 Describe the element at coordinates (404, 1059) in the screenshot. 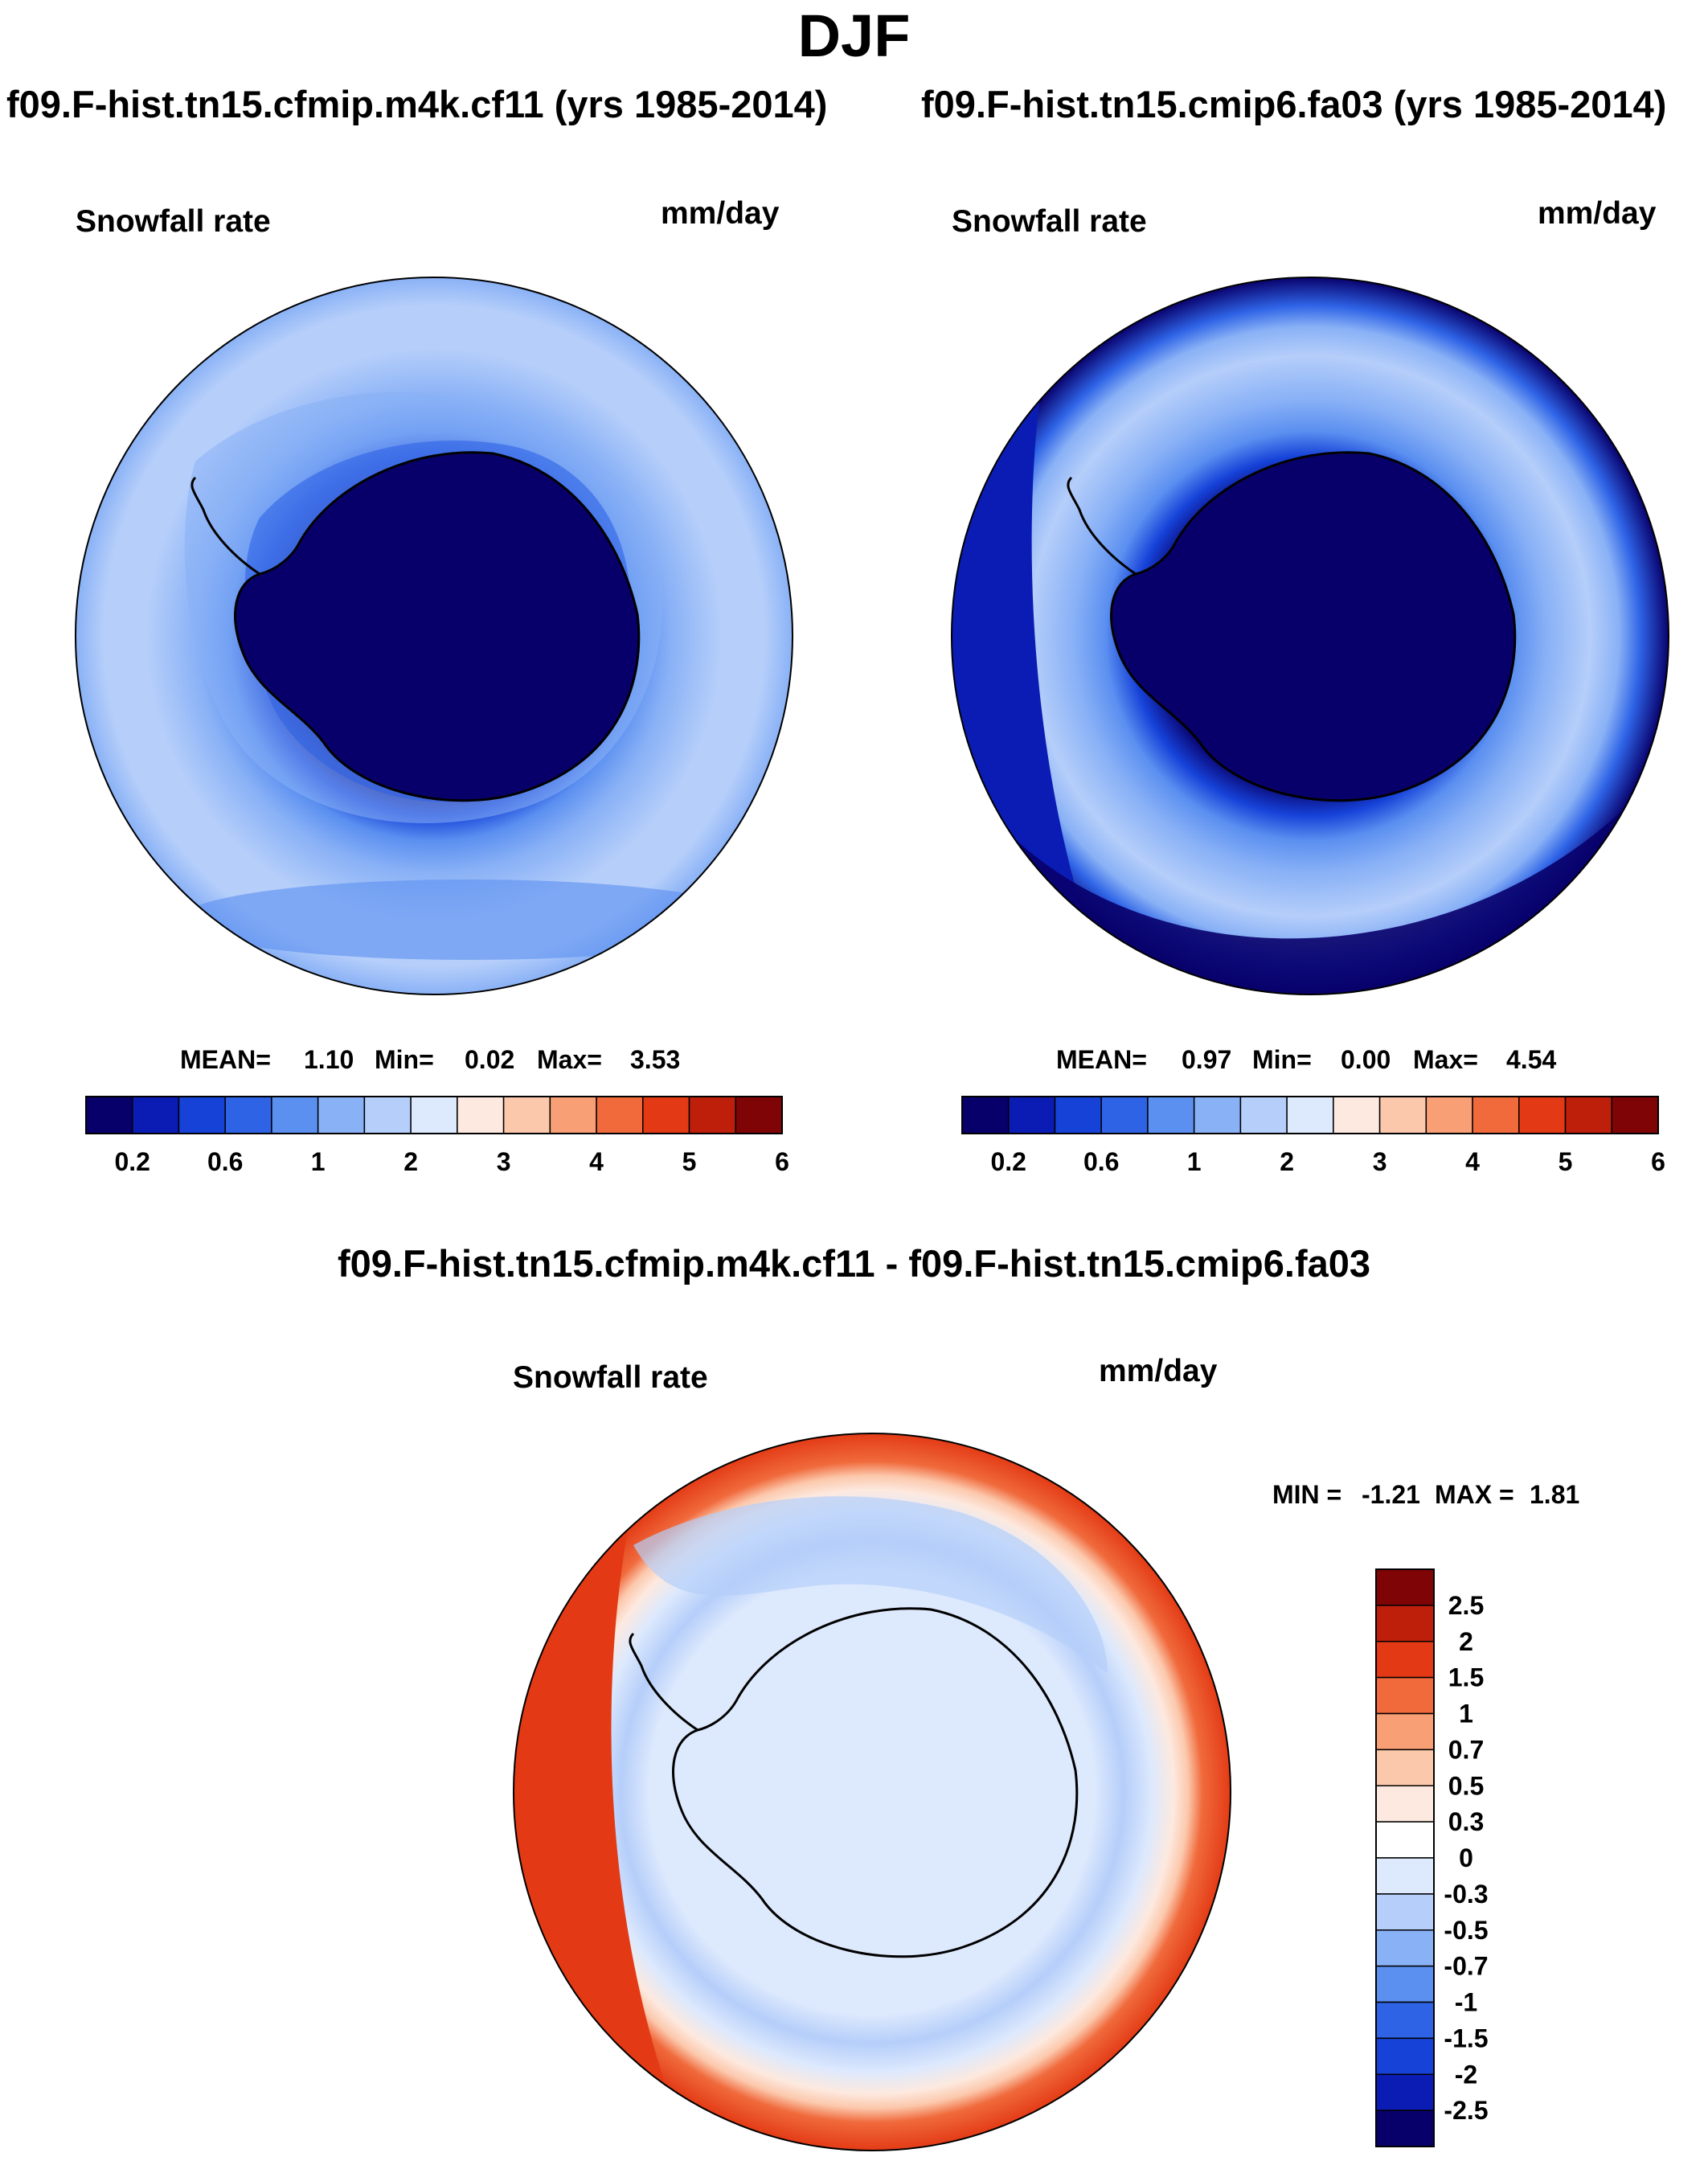

I see `stats-min-label-left: Min=` at that location.